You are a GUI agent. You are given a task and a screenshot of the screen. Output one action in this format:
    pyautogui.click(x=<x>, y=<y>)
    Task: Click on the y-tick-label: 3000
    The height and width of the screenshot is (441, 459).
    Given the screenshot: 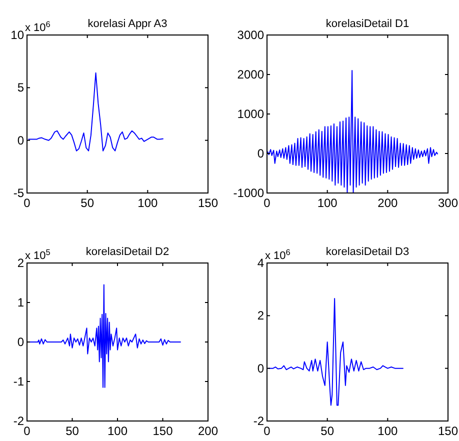 What is the action you would take?
    pyautogui.click(x=250, y=35)
    